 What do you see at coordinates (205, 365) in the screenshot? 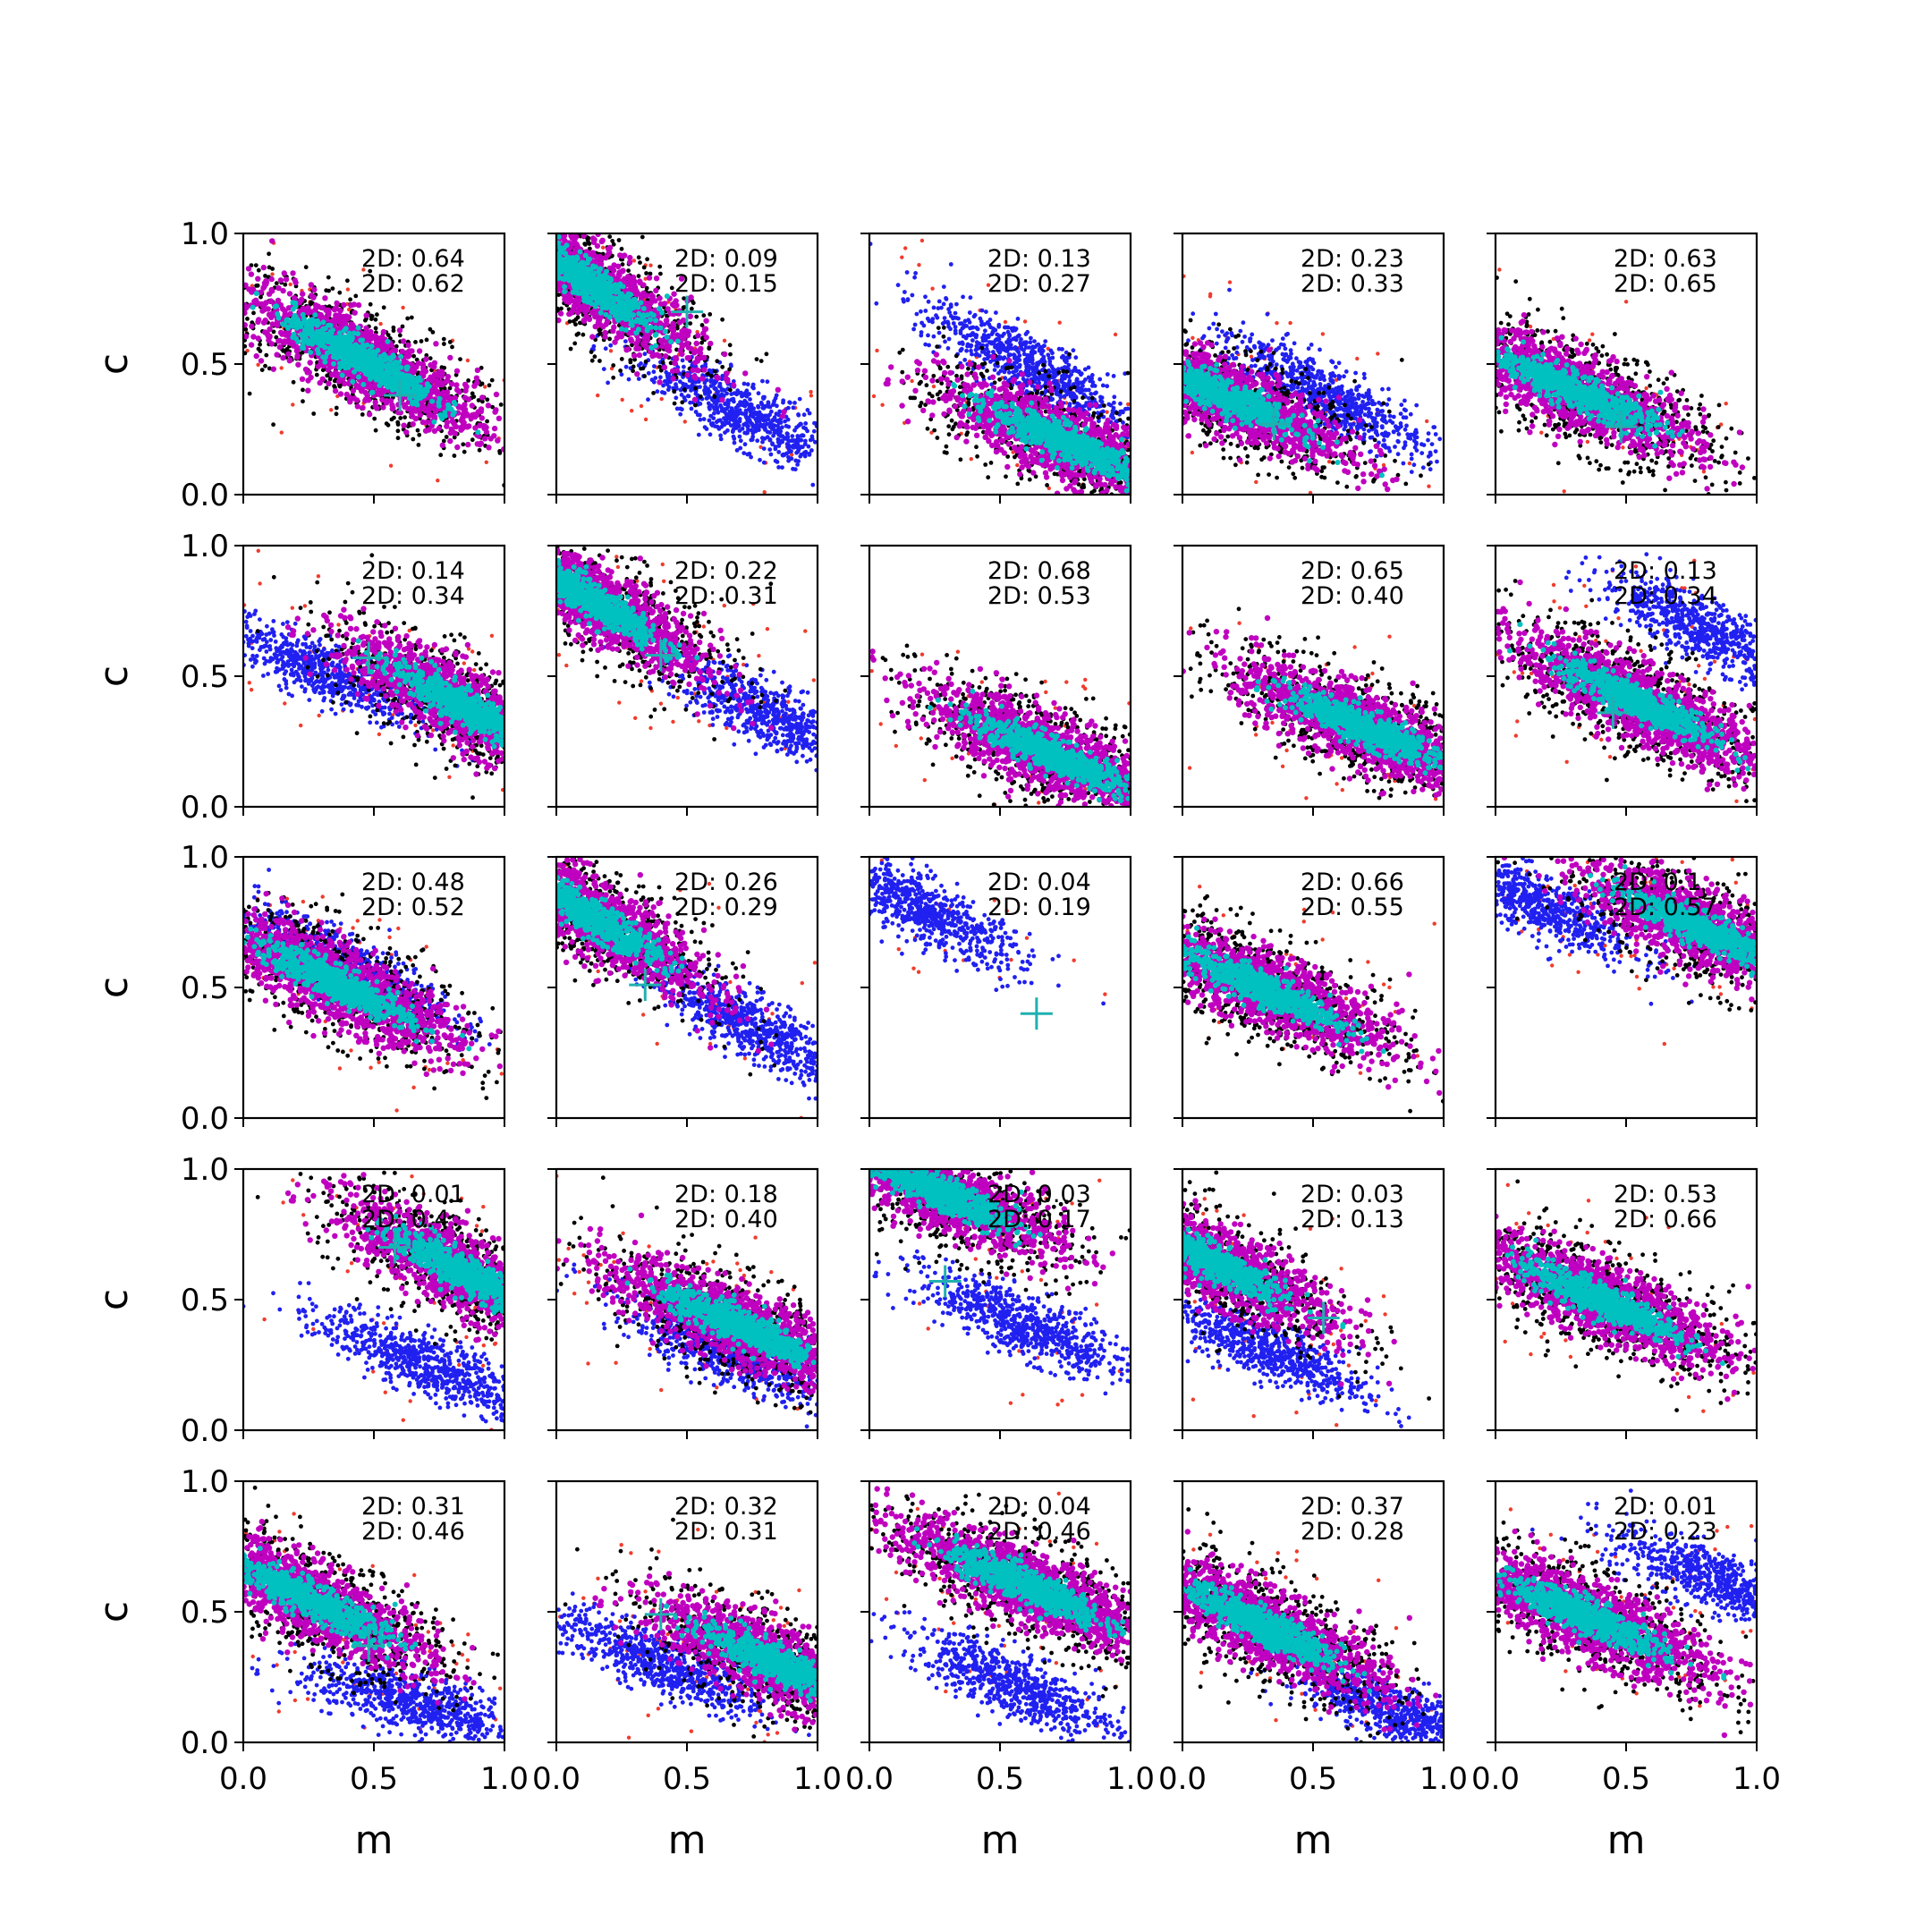
I see `panel-1-1-y-tick-label: 0.5` at bounding box center [205, 365].